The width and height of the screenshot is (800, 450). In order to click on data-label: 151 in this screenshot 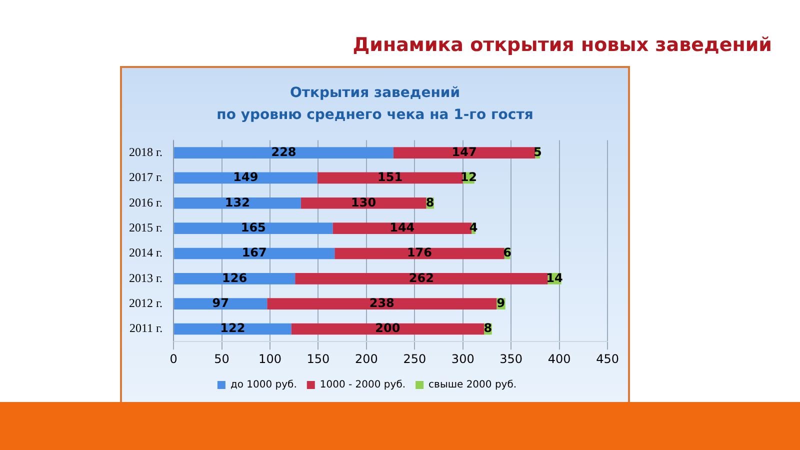, I will do `click(390, 177)`.